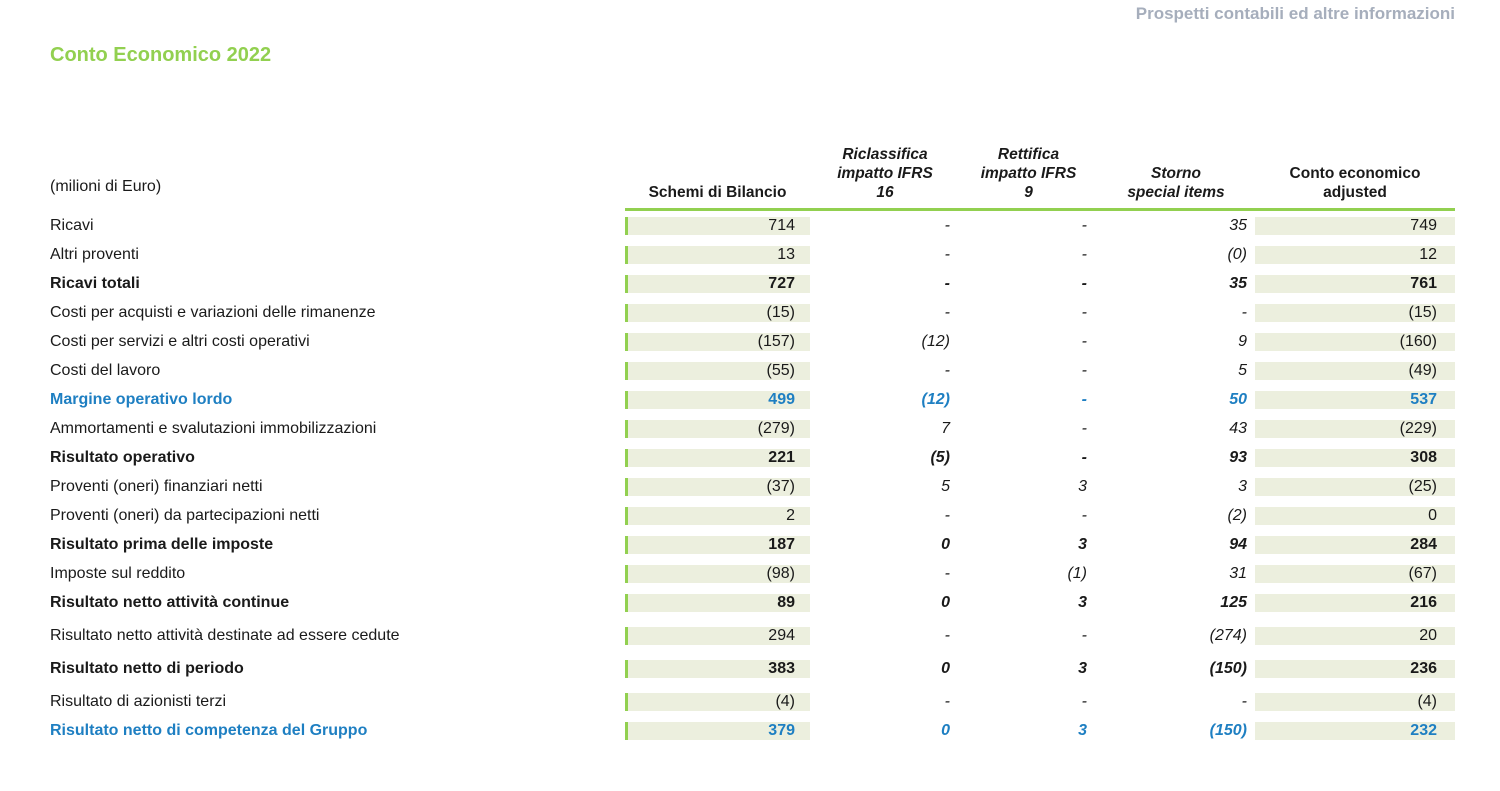 This screenshot has width=1500, height=791. What do you see at coordinates (885, 192) in the screenshot?
I see `column-header-line: 16` at bounding box center [885, 192].